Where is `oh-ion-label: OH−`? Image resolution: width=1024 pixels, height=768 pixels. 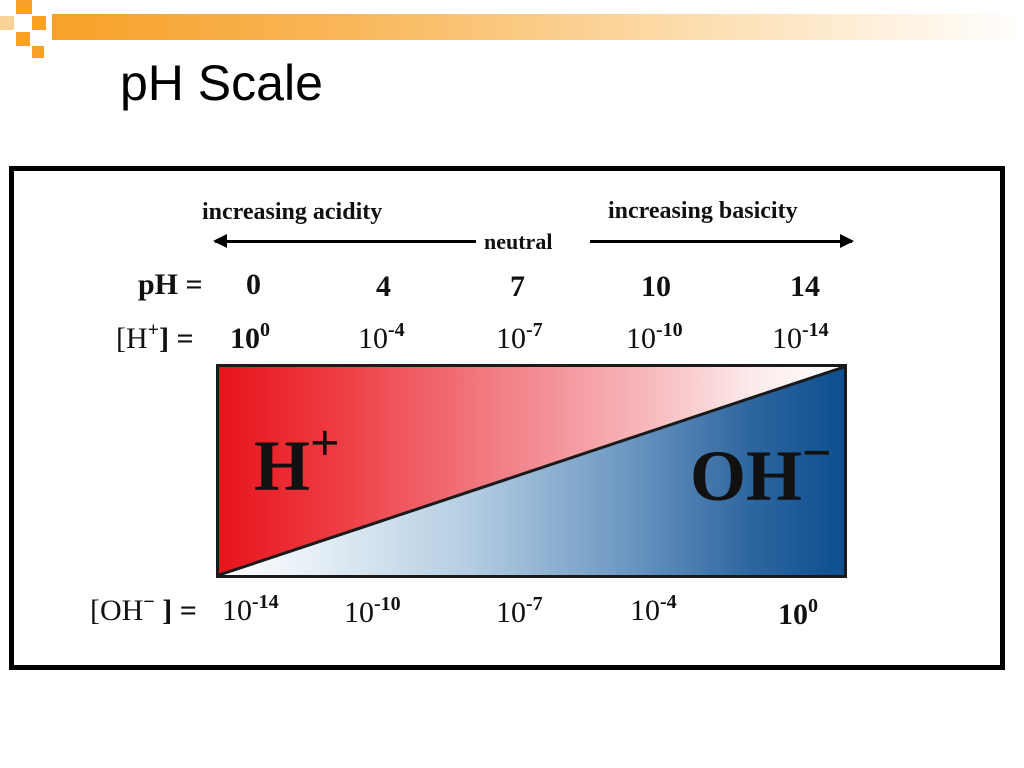
oh-ion-label: OH− is located at coordinates (761, 470).